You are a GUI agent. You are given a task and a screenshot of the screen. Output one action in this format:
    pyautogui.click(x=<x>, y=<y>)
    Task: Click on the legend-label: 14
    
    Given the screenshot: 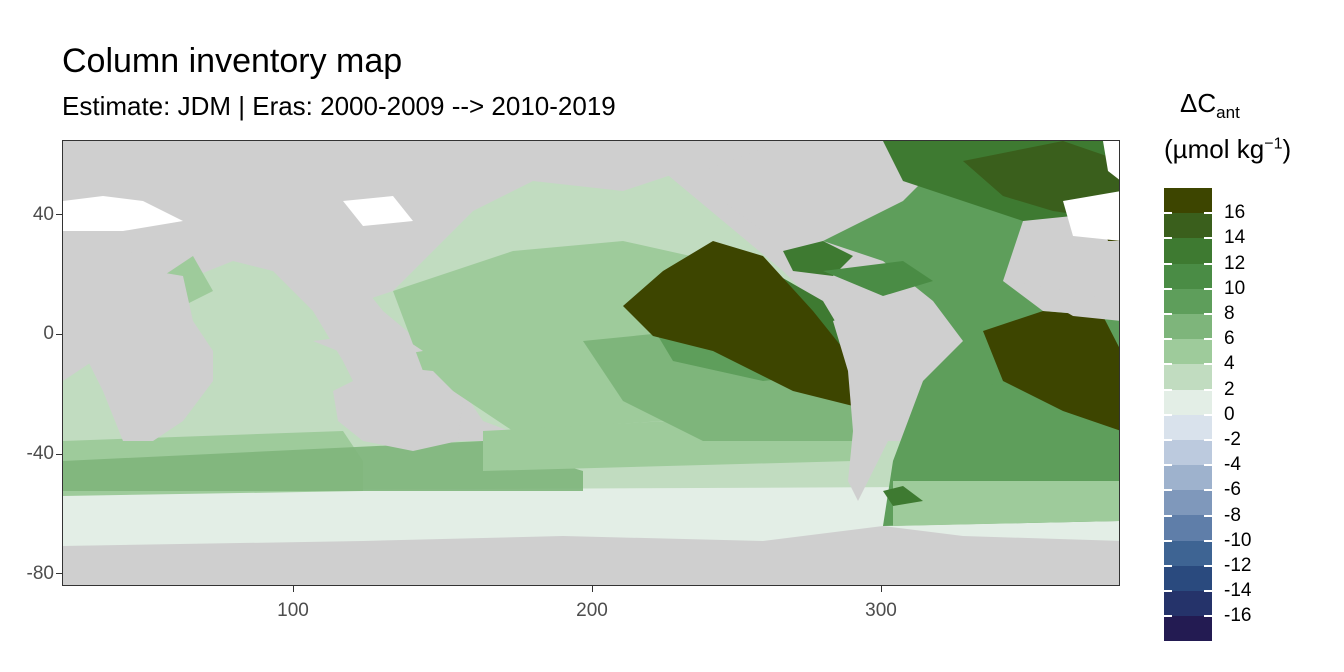 What is the action you would take?
    pyautogui.click(x=1235, y=238)
    